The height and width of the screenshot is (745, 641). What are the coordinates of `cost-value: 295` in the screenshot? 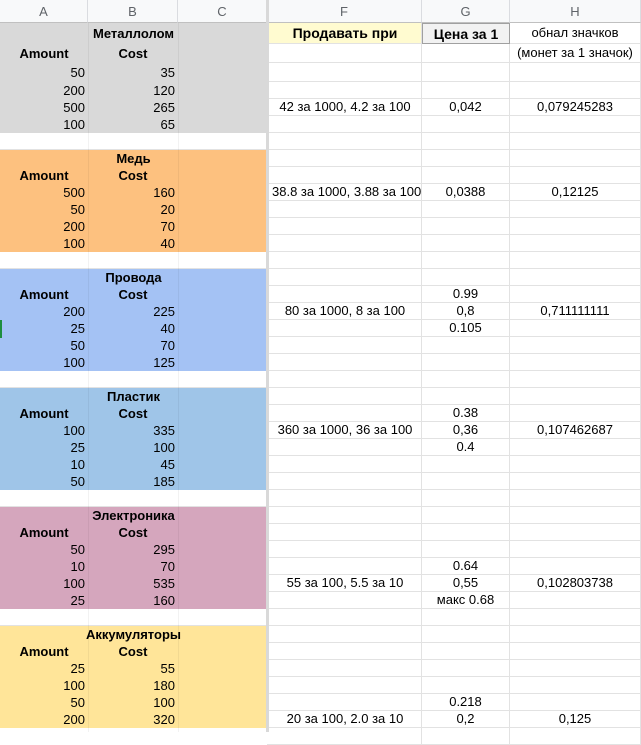 It's located at (164, 549).